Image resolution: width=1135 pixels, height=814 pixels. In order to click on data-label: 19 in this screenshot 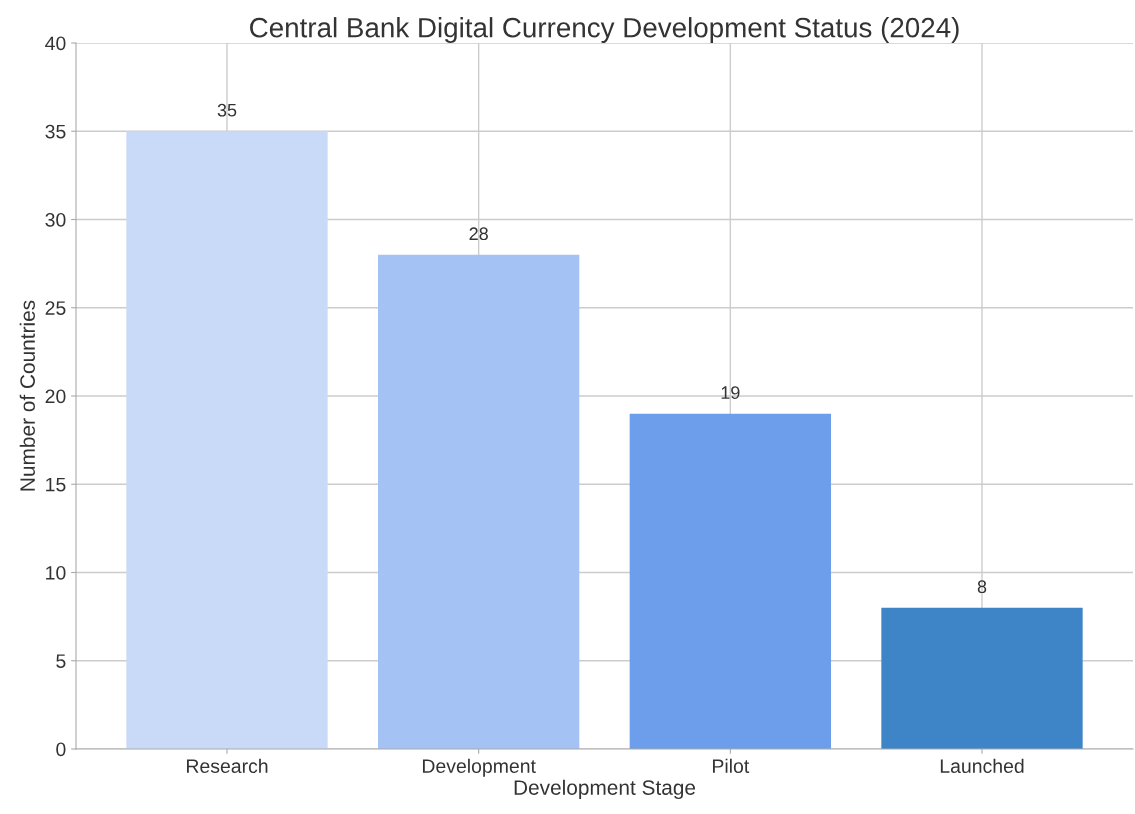, I will do `click(730, 392)`.